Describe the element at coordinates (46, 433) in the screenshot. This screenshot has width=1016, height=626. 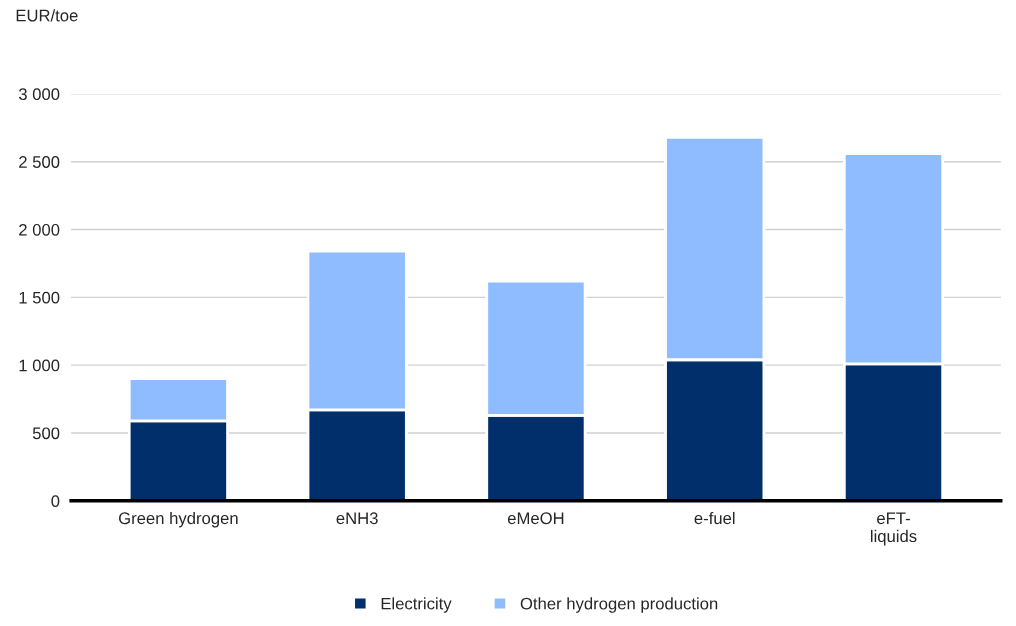
I see `y-tick-label: 500` at that location.